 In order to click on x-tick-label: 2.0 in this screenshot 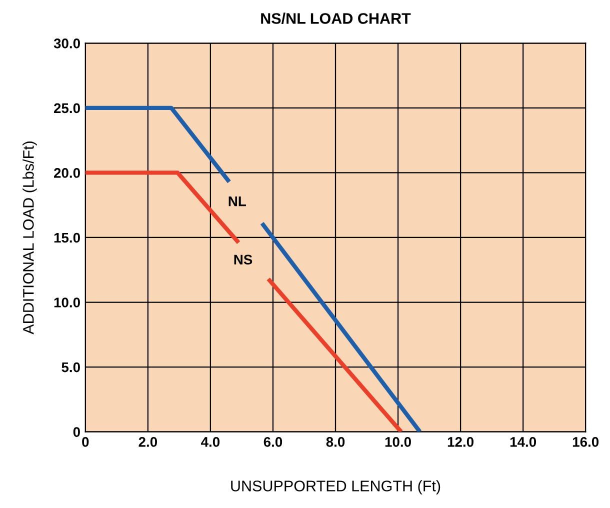, I will do `click(148, 442)`.